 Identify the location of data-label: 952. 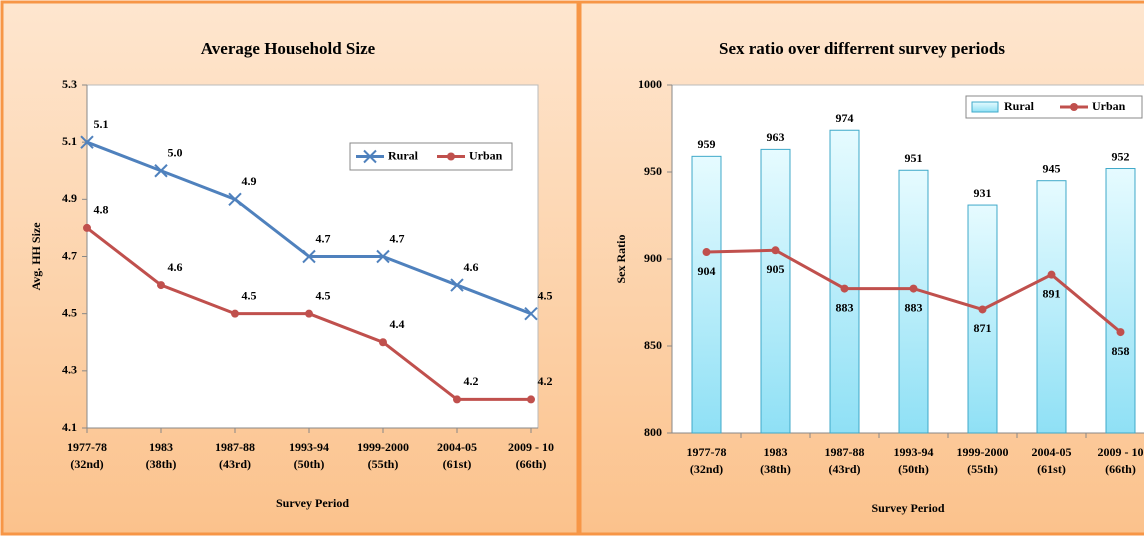
(1121, 156).